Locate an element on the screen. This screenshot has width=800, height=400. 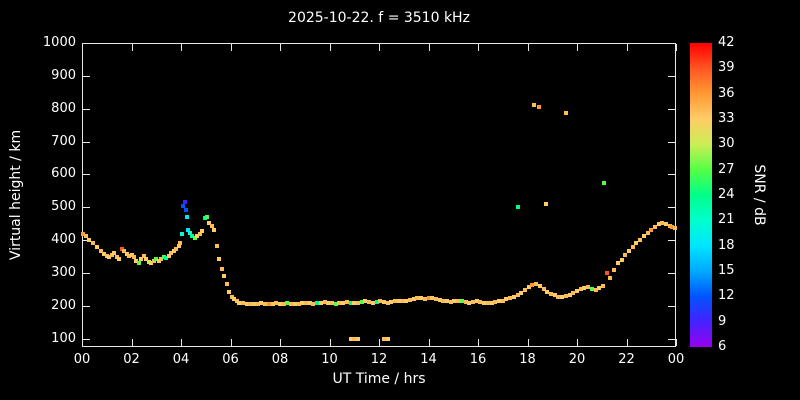
y-tick-label: 100 is located at coordinates (63, 338).